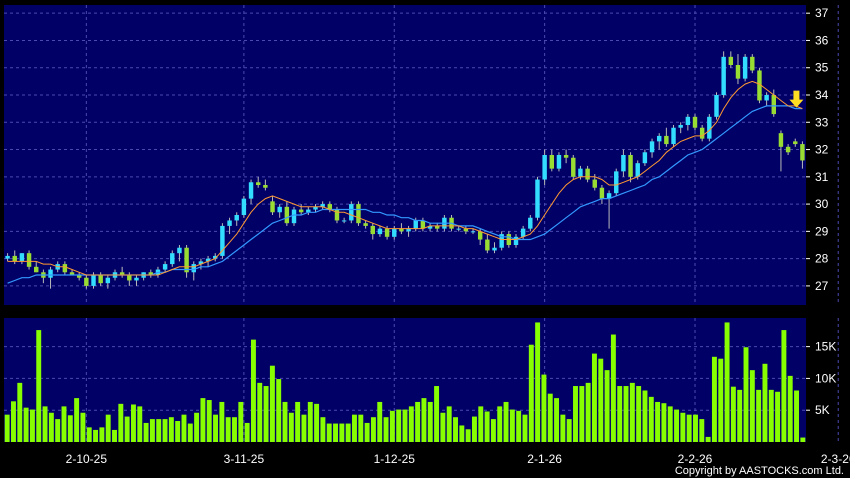  I want to click on date-tick-label: 2-3-26, so click(835, 459).